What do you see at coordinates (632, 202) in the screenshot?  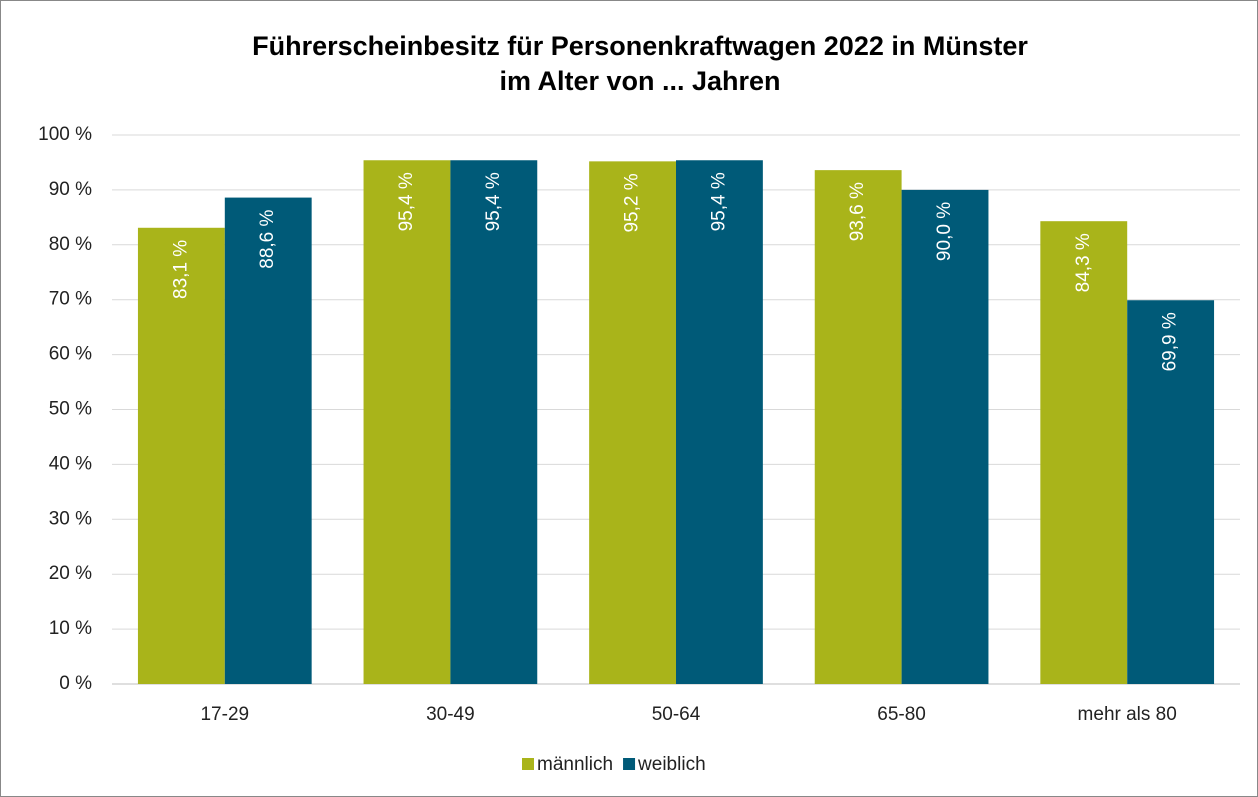 I see `value-label: 95,2 %` at bounding box center [632, 202].